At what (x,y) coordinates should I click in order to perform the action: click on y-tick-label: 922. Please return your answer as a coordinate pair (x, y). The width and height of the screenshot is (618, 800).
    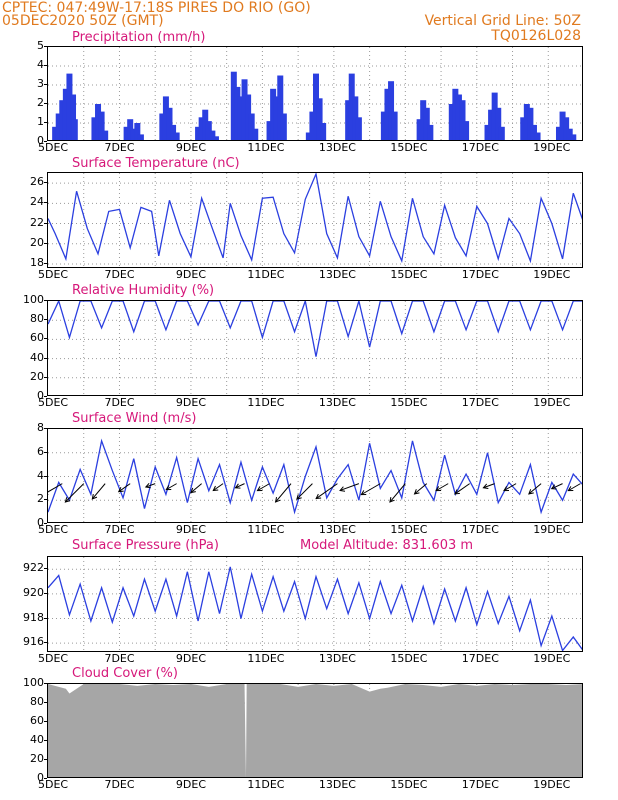
    Looking at the image, I should click on (33, 568).